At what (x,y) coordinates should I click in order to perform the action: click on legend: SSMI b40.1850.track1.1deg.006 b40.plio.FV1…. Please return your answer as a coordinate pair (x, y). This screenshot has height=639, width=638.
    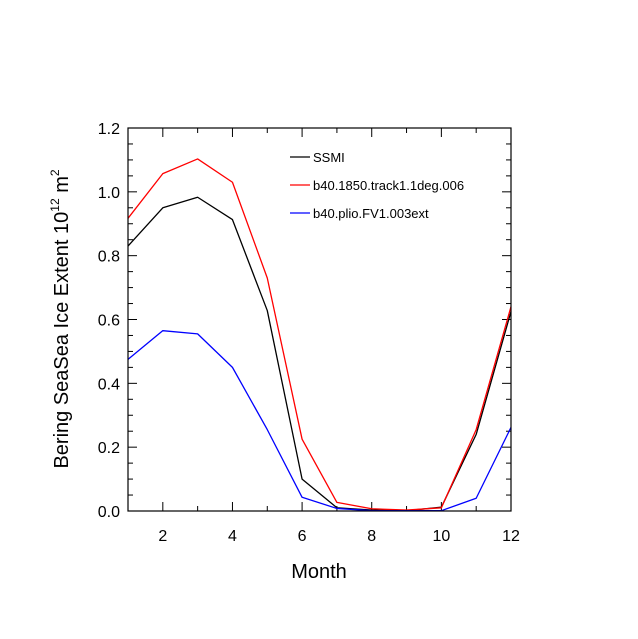
    Looking at the image, I should click on (377, 185).